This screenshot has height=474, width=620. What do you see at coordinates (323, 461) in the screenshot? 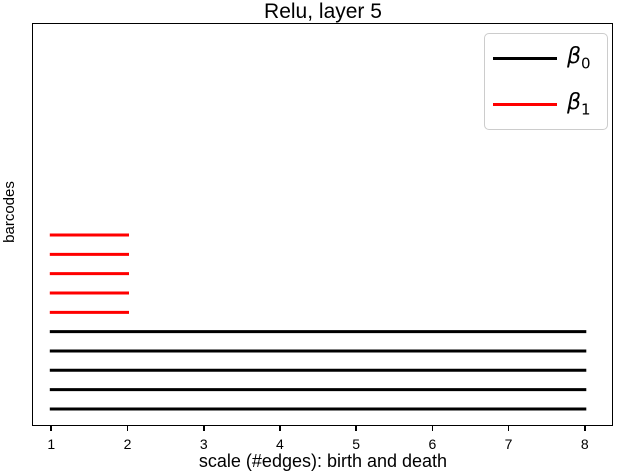
I see `x-axis-label: scale (#edges): birth and death` at bounding box center [323, 461].